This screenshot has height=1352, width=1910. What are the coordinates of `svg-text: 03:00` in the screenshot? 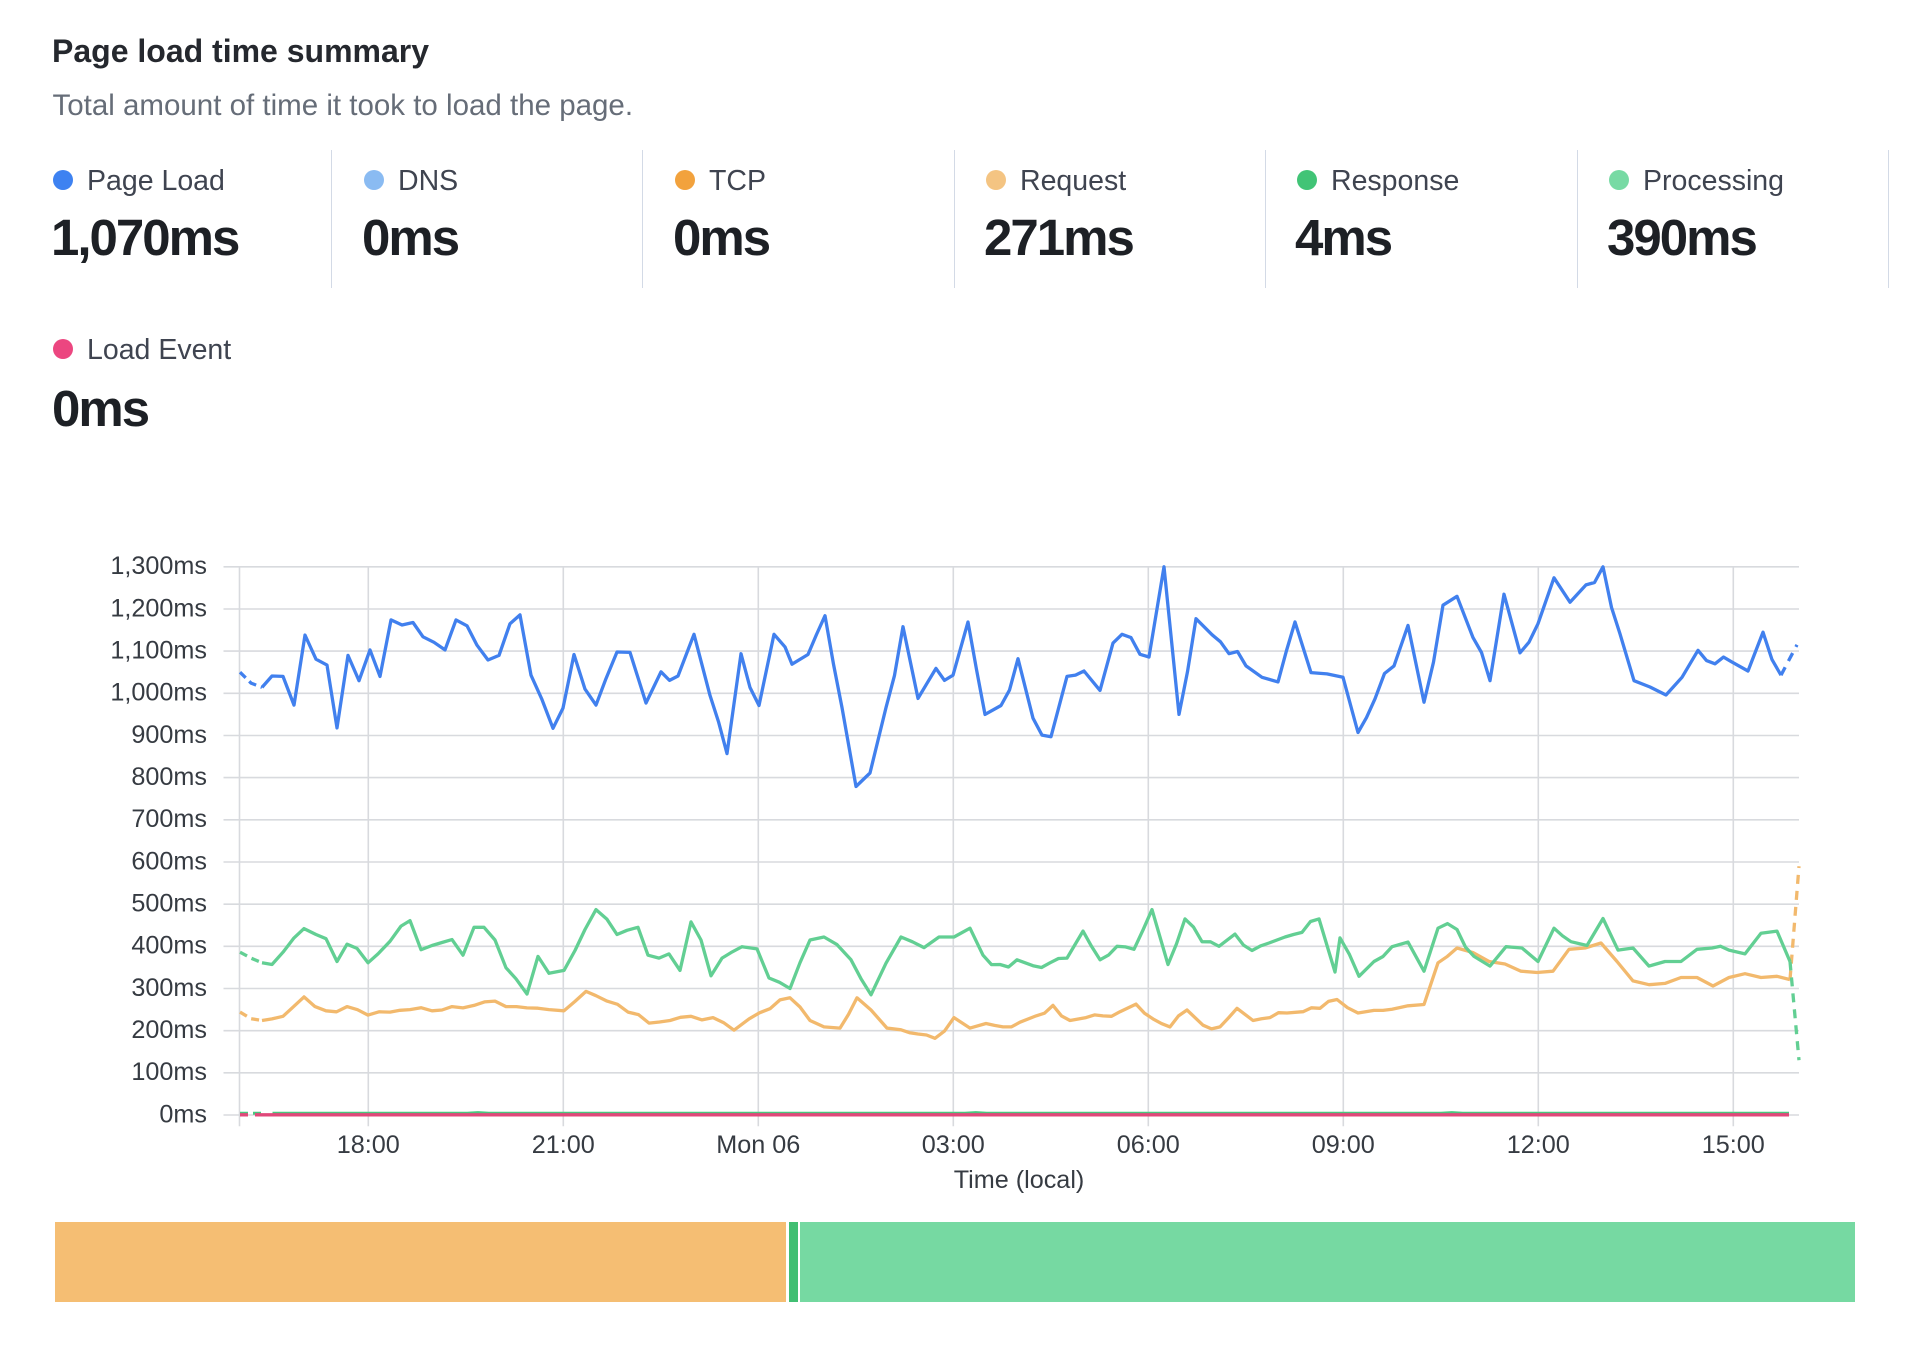 It's located at (953, 1145).